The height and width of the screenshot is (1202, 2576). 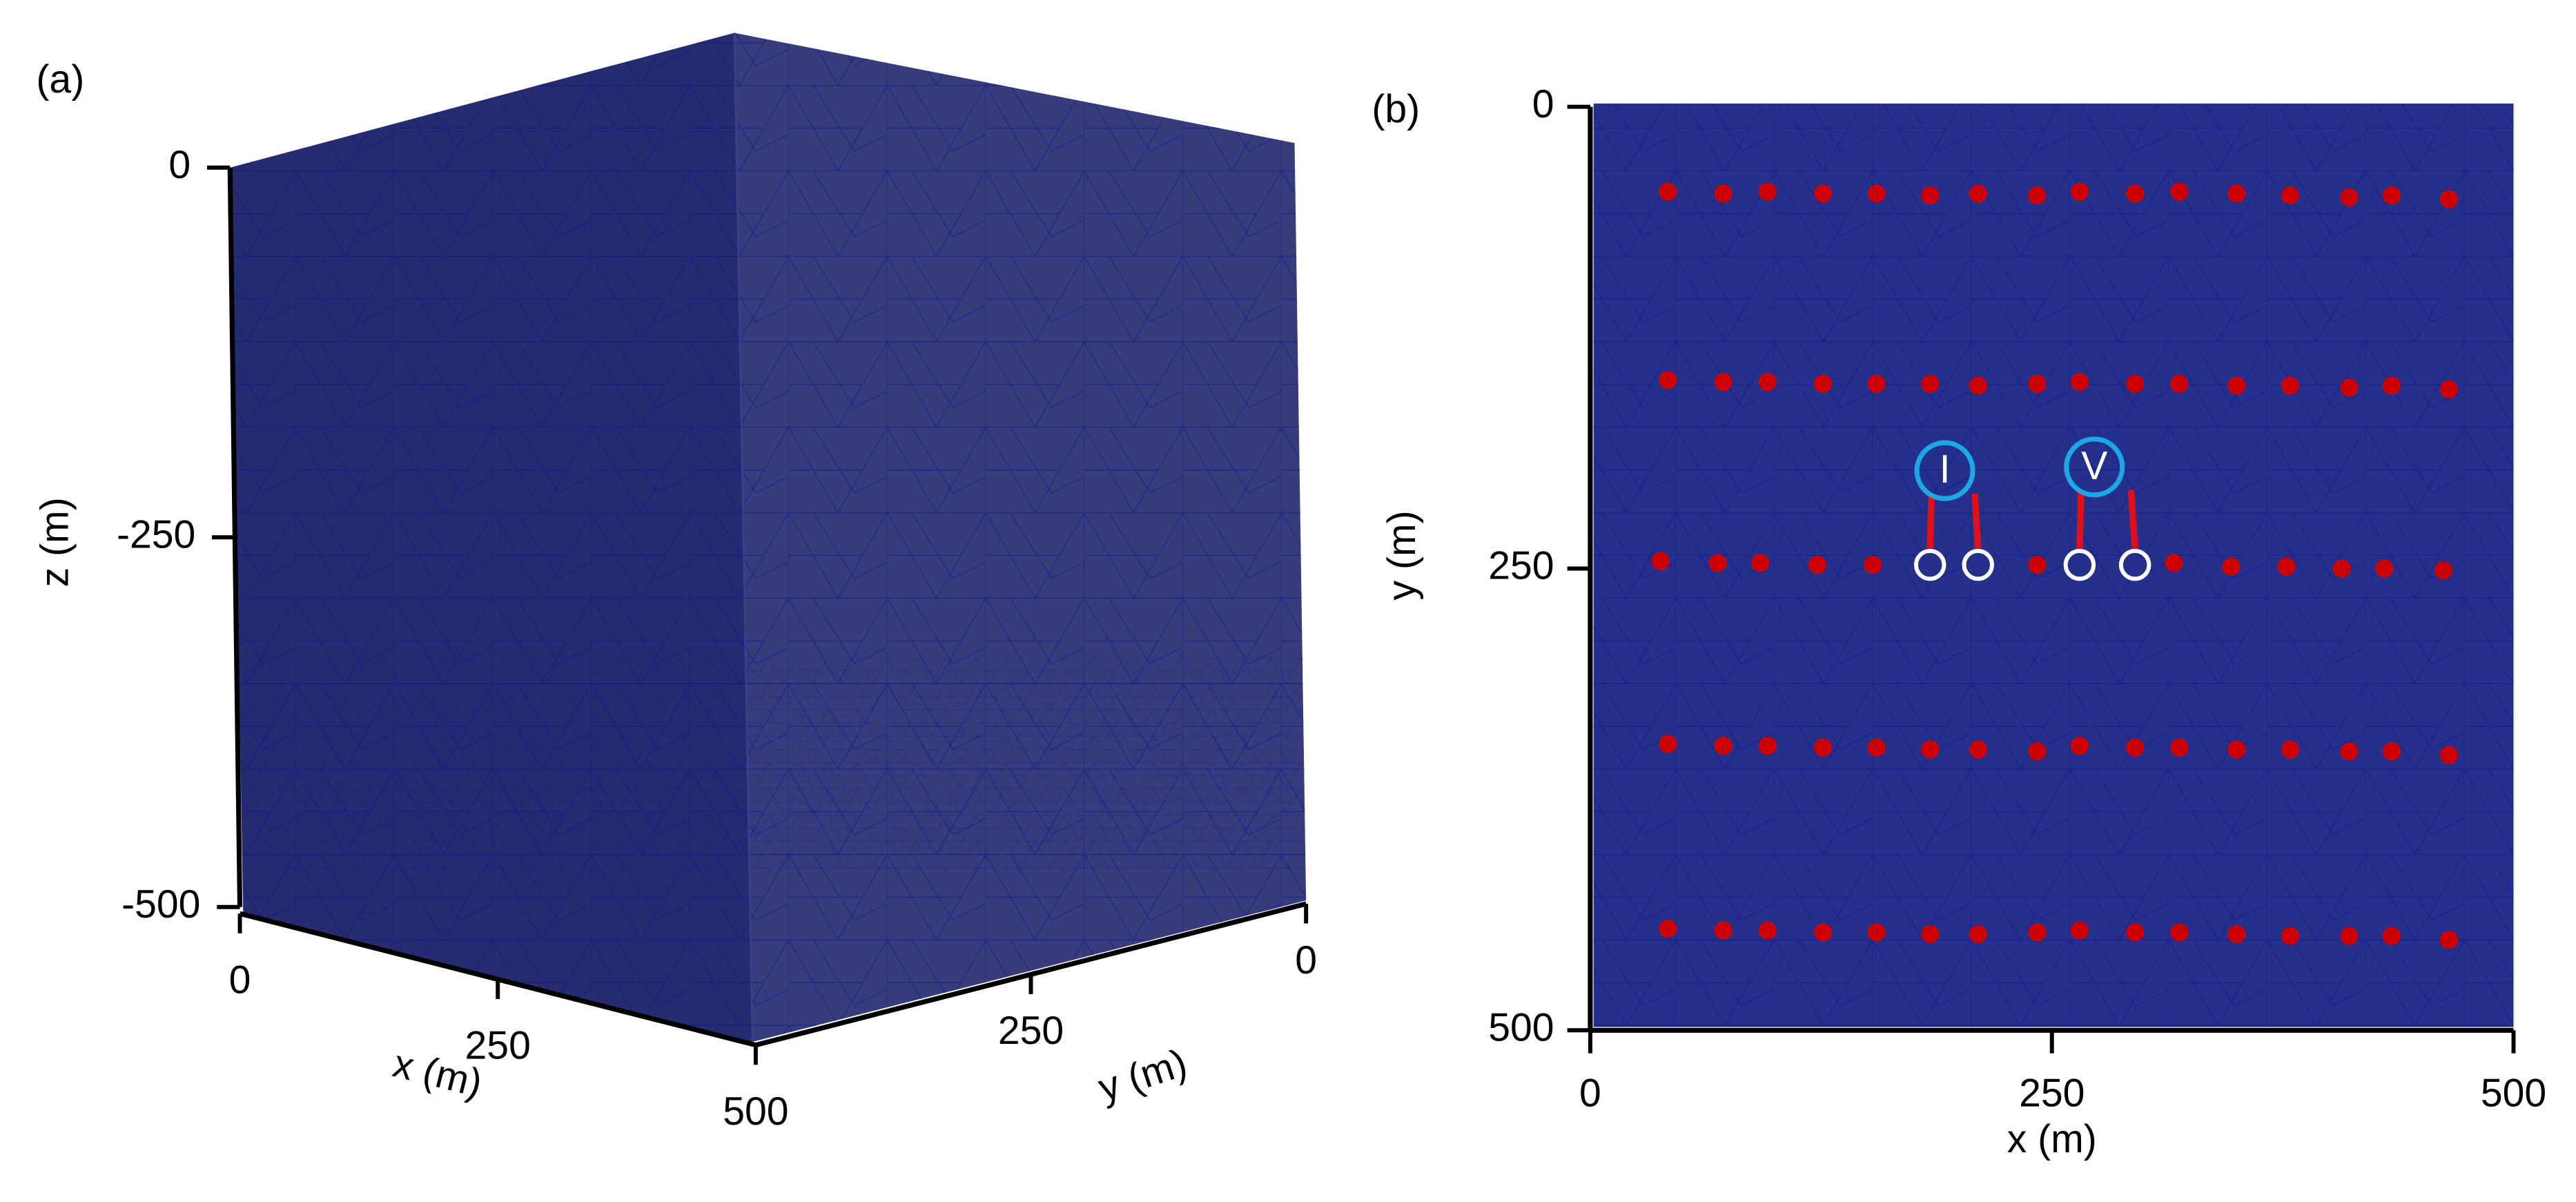 What do you see at coordinates (179, 165) in the screenshot?
I see `tick-label: 0` at bounding box center [179, 165].